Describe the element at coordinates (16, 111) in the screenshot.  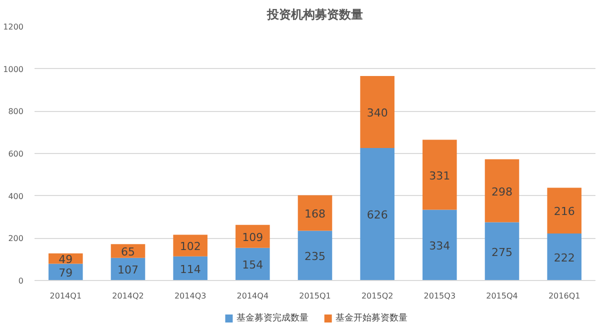
I see `y-tick-label: 800` at that location.